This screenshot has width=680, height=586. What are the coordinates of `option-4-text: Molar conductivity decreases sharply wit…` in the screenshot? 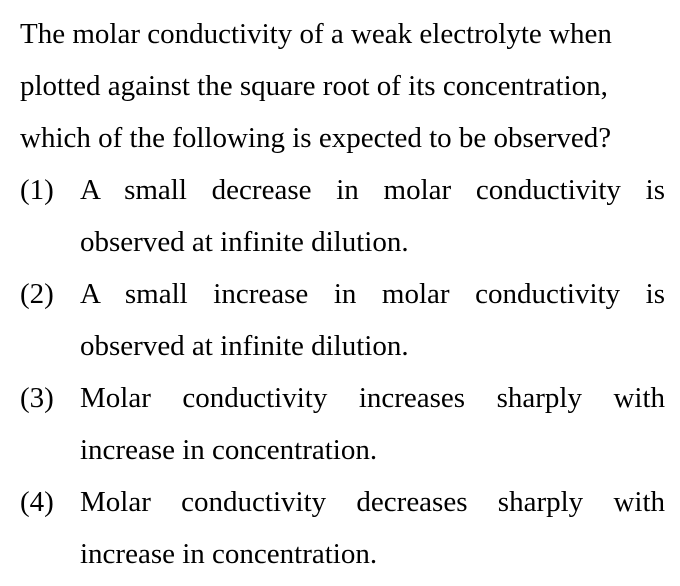 It's located at (372, 528).